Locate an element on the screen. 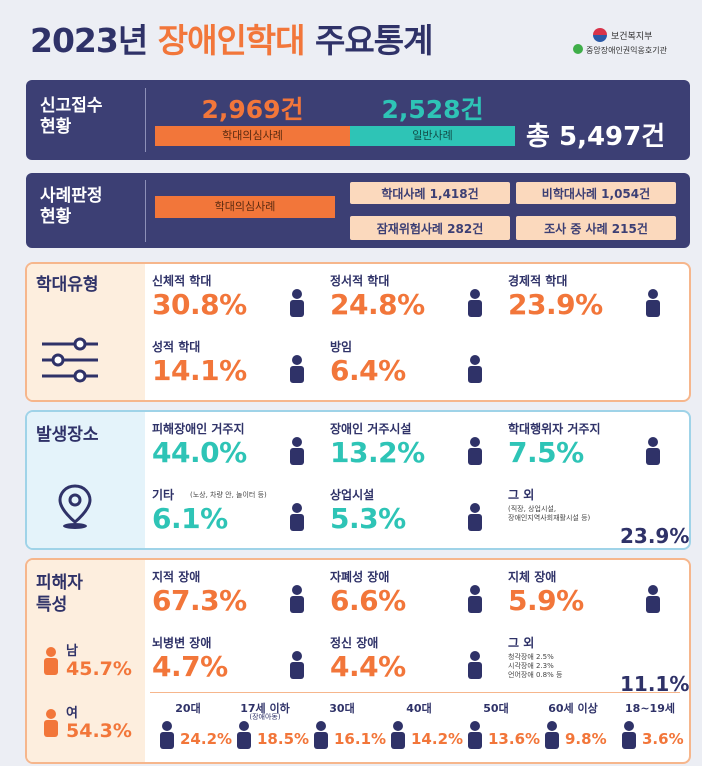 This screenshot has width=702, height=766. age-label: 20대 is located at coordinates (188, 708).